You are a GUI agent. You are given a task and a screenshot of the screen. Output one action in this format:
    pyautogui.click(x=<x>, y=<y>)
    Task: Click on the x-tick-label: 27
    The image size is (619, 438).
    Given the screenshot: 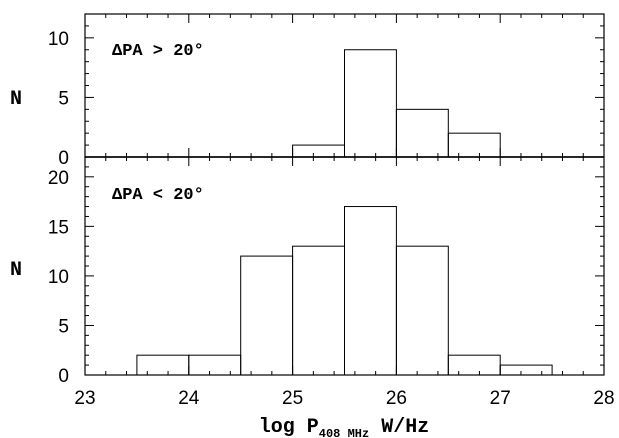 What is the action you would take?
    pyautogui.click(x=500, y=398)
    